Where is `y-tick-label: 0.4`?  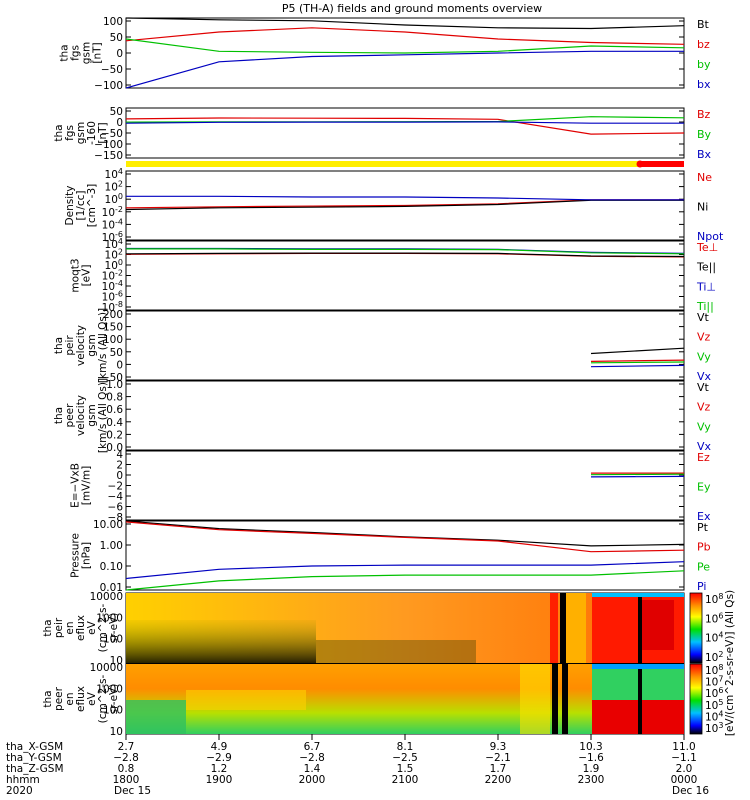
y-tick-label: 0.4 is located at coordinates (114, 423).